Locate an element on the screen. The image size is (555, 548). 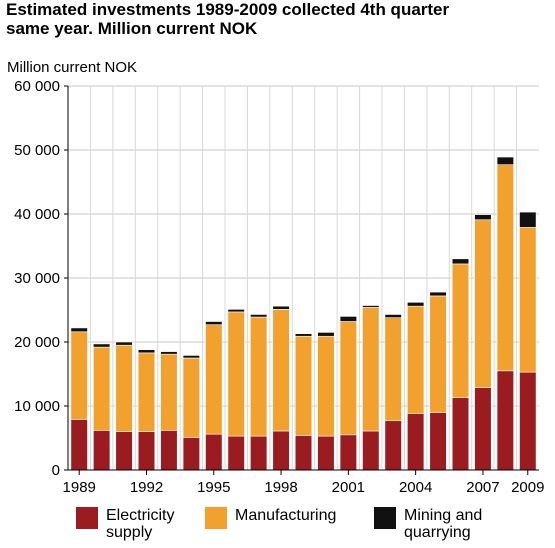
bar-segment-manufacturing-1989 is located at coordinates (79, 375).